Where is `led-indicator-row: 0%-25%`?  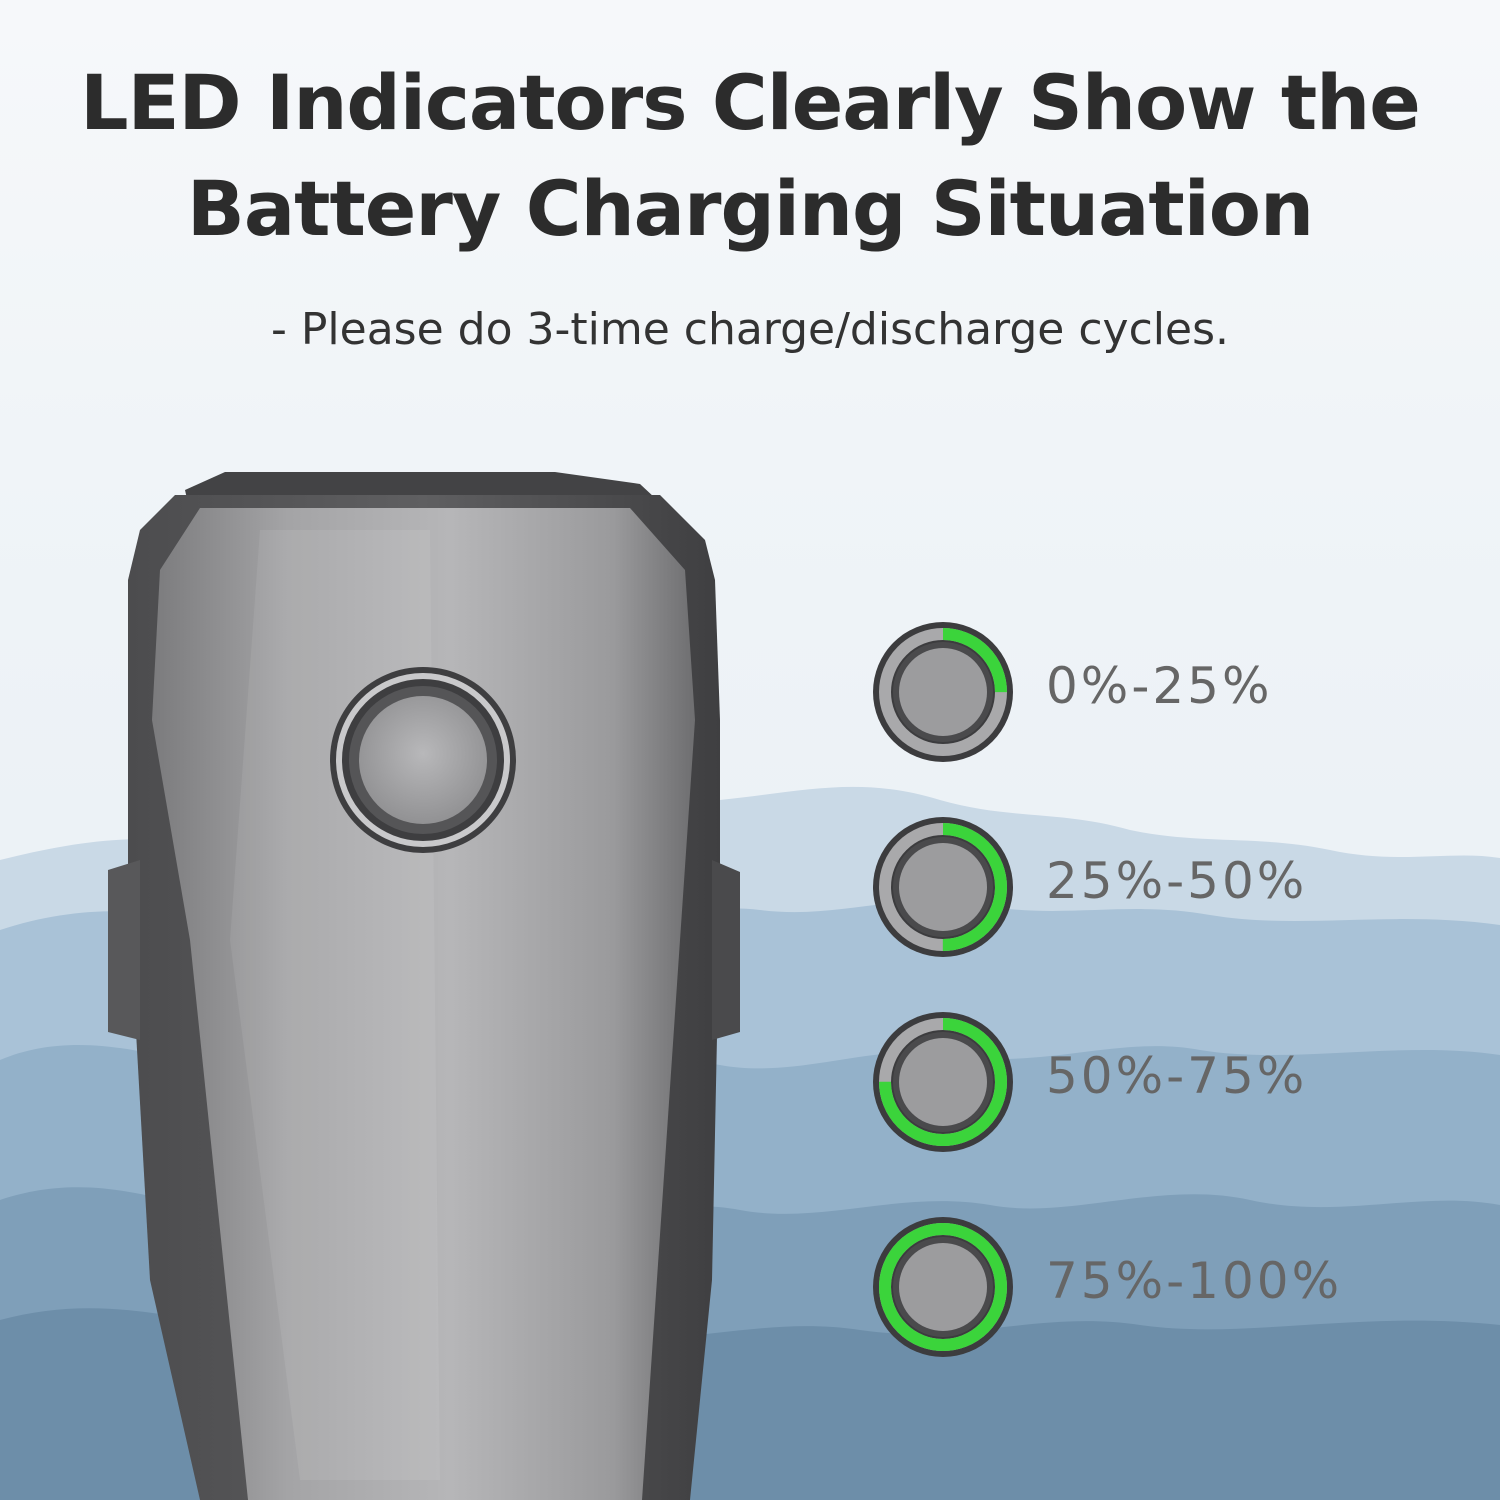
led-indicator-row: 0%-25% is located at coordinates (1168, 692).